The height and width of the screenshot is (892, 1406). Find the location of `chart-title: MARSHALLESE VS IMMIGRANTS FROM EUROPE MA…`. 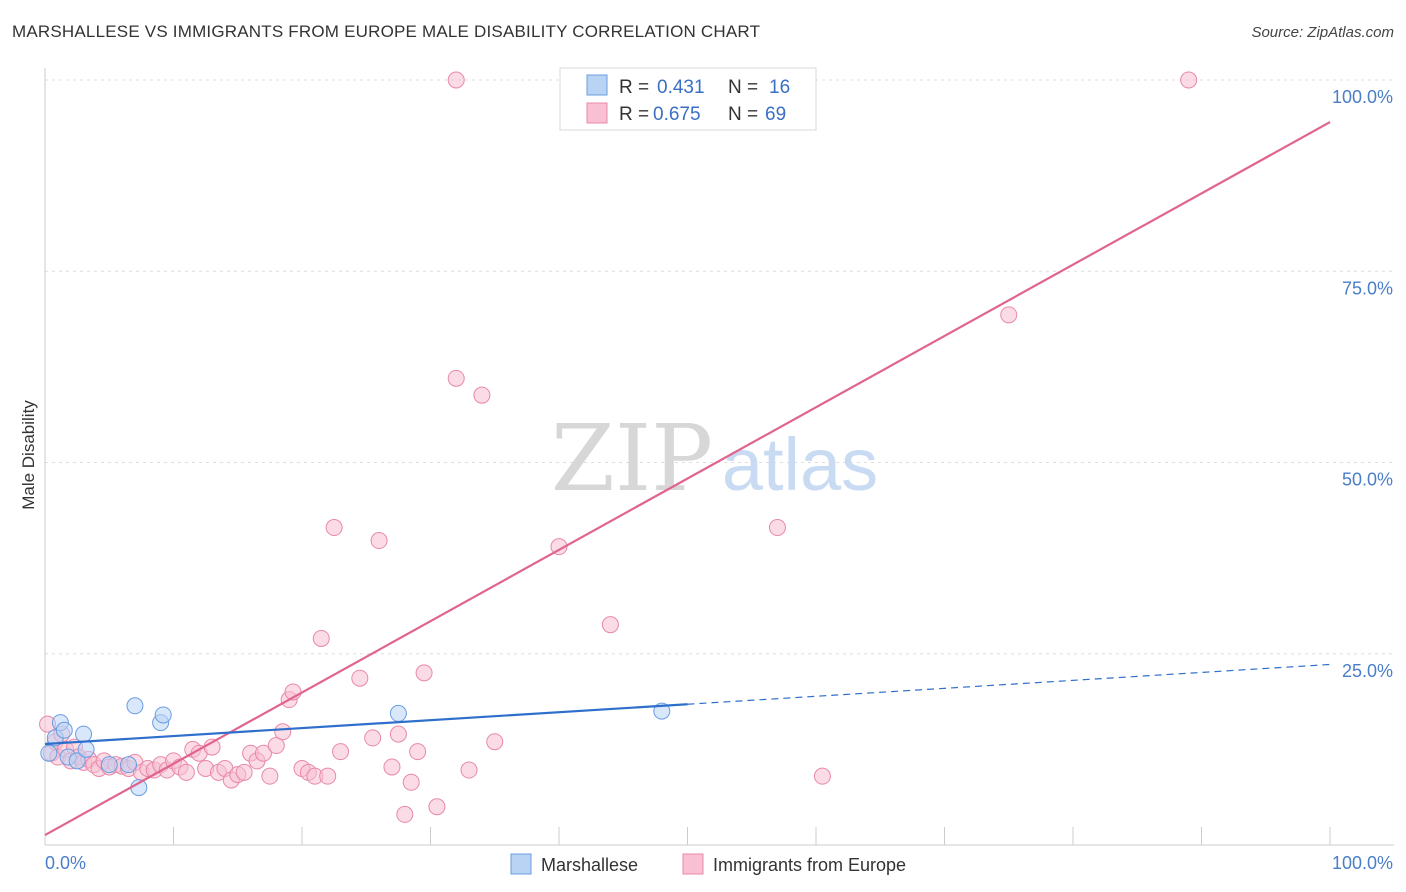

chart-title: MARSHALLESE VS IMMIGRANTS FROM EUROPE MA… is located at coordinates (386, 31).